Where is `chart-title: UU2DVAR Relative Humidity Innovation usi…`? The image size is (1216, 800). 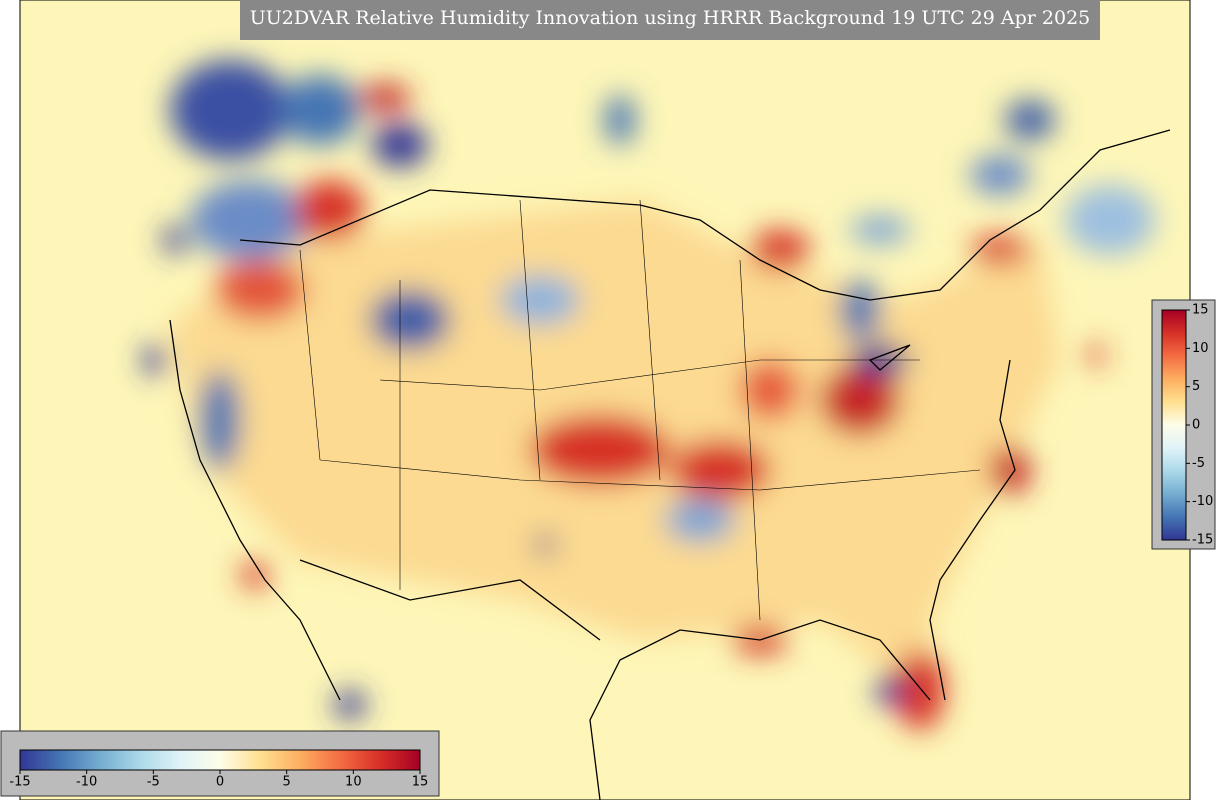
chart-title: UU2DVAR Relative Humidity Innovation usi… is located at coordinates (670, 18).